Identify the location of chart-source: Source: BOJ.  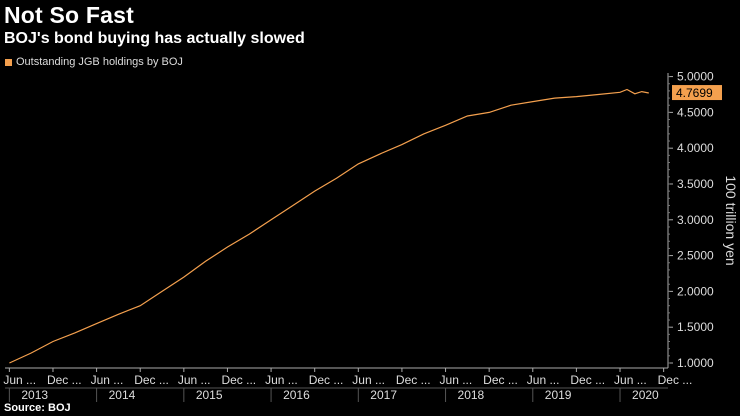
(37, 408).